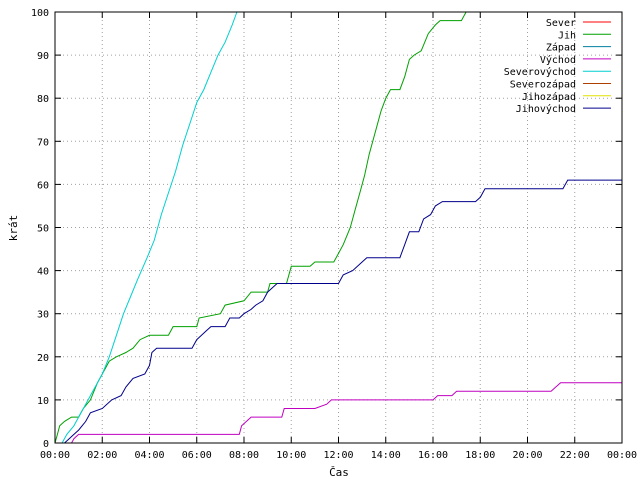 The width and height of the screenshot is (640, 480). Describe the element at coordinates (43, 315) in the screenshot. I see `y-tick-label: 30` at that location.